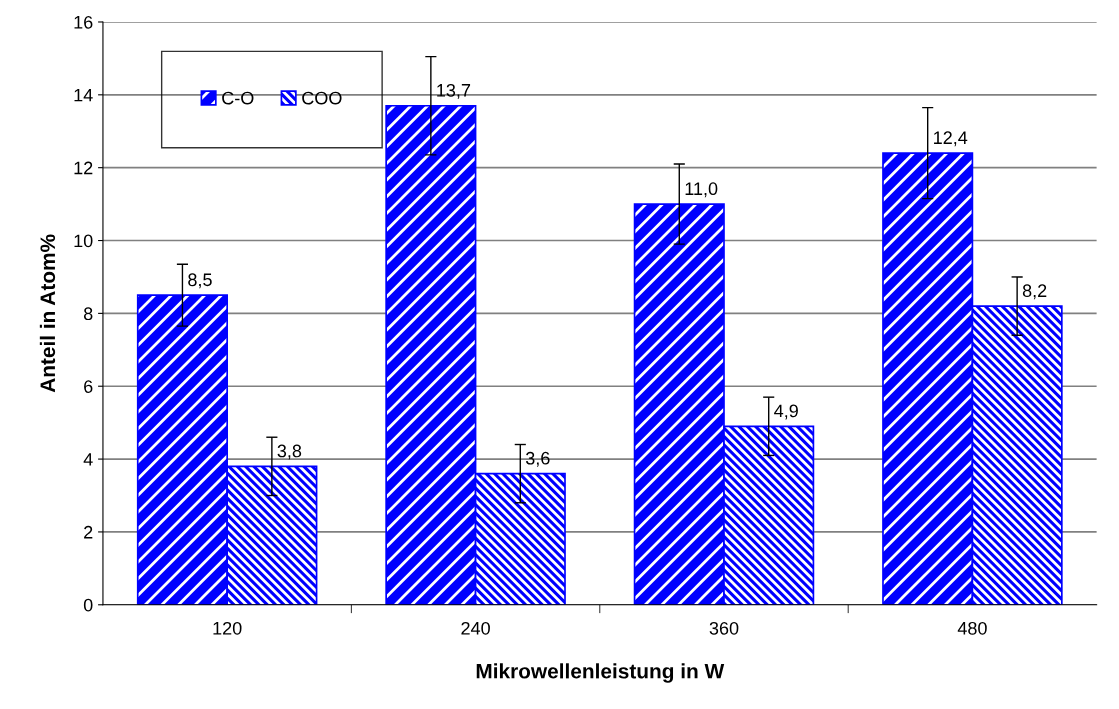 The width and height of the screenshot is (1119, 709). What do you see at coordinates (88, 605) in the screenshot?
I see `y-tick-label: 0` at bounding box center [88, 605].